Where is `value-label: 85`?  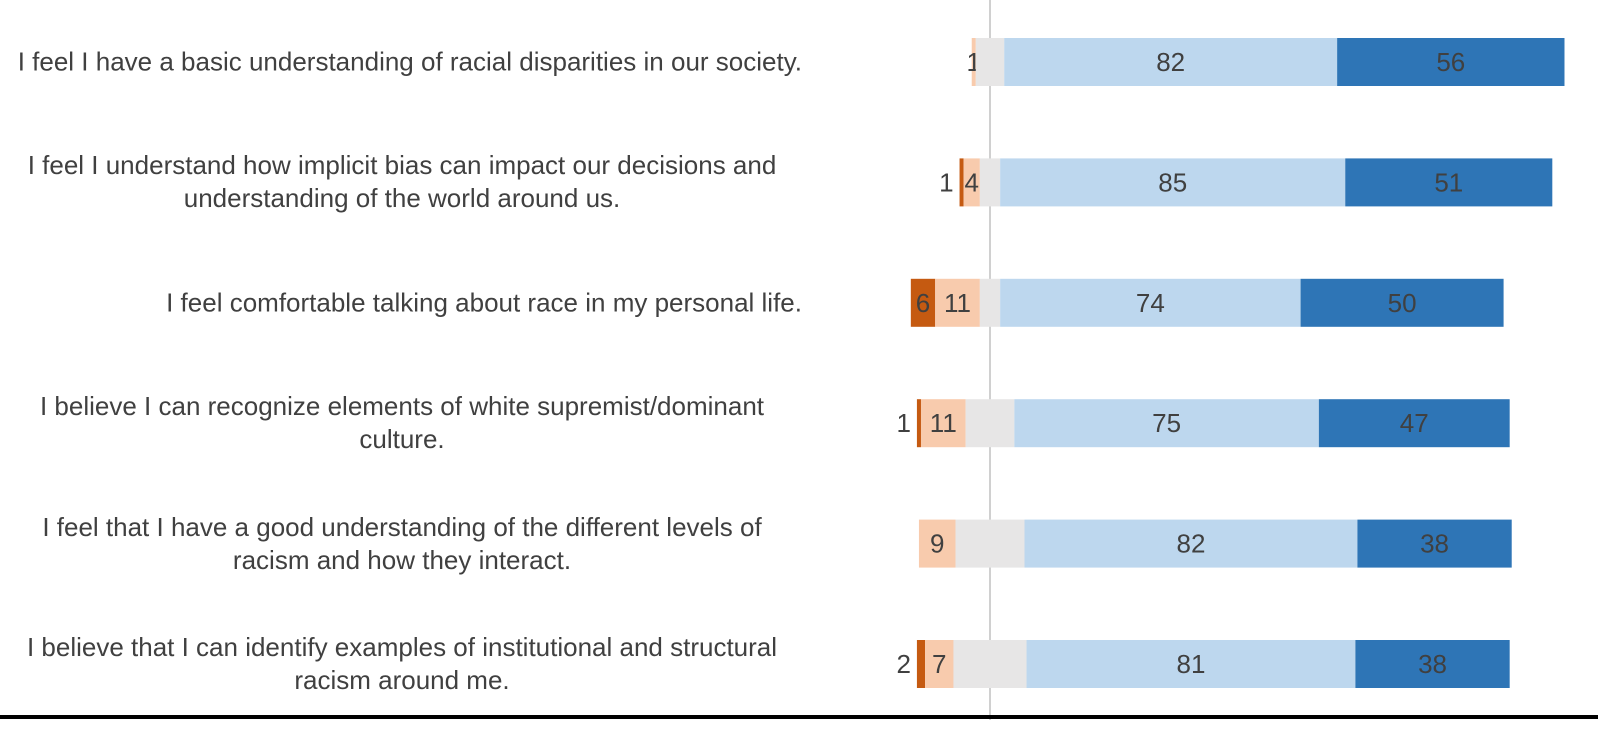
value-label: 85 is located at coordinates (1172, 182).